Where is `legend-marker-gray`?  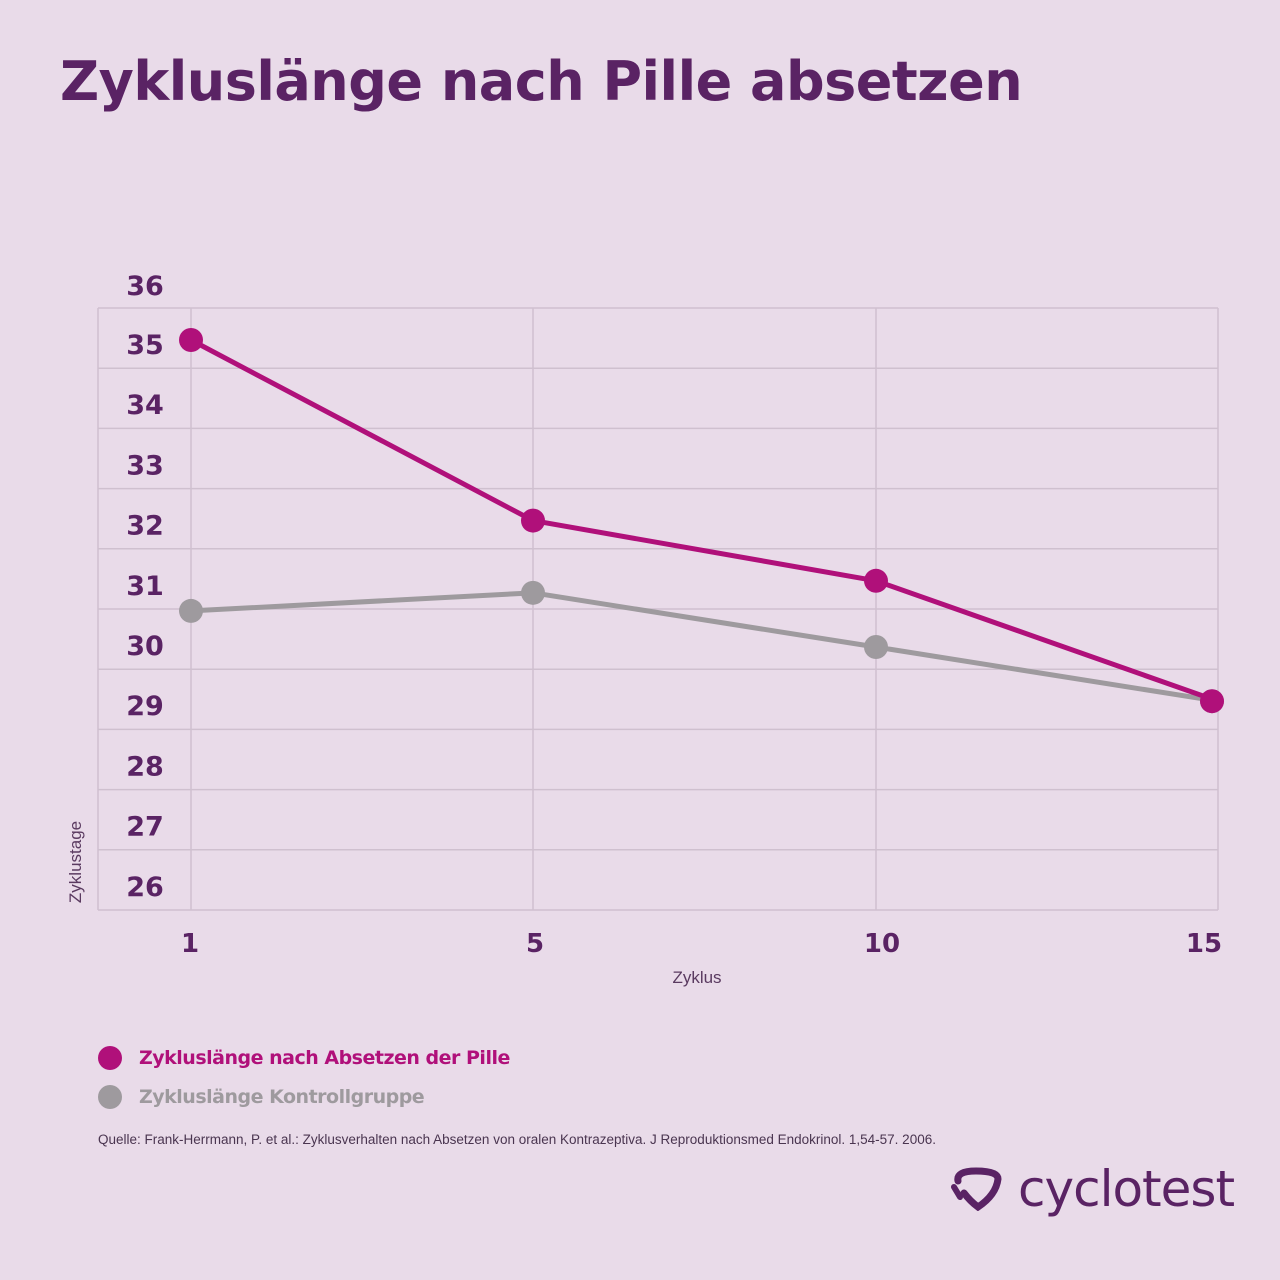
legend-marker-gray is located at coordinates (110, 1097).